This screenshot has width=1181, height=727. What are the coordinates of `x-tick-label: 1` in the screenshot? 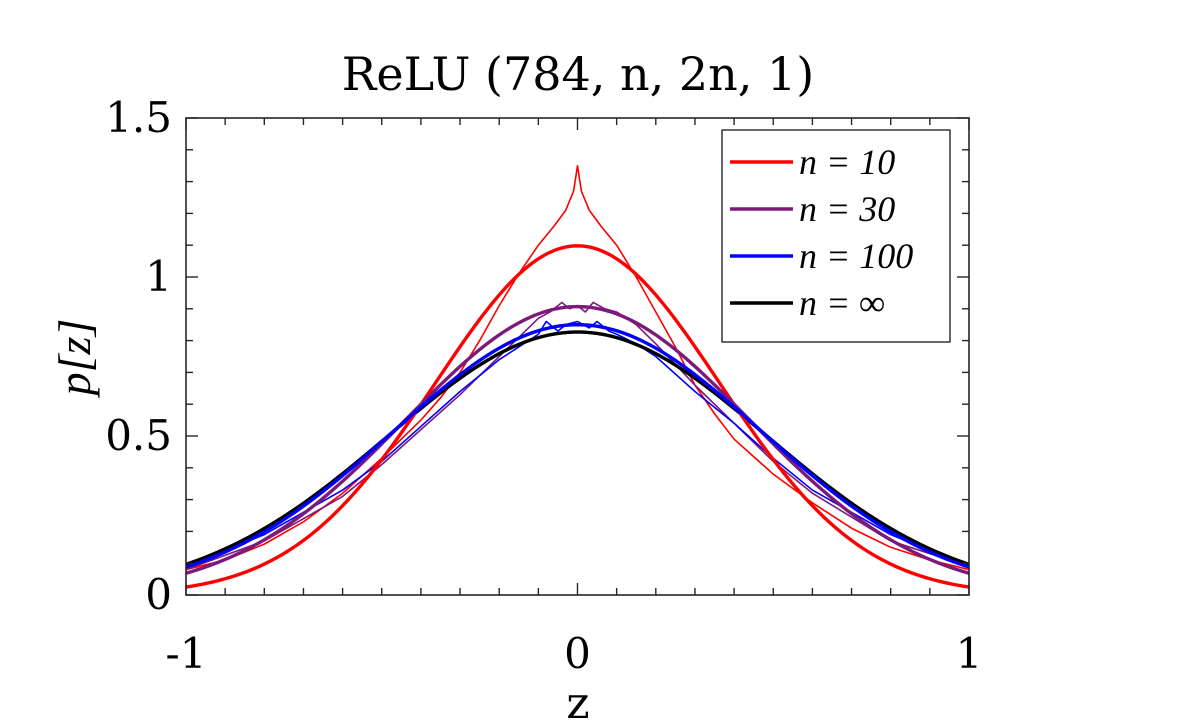 It's located at (969, 653).